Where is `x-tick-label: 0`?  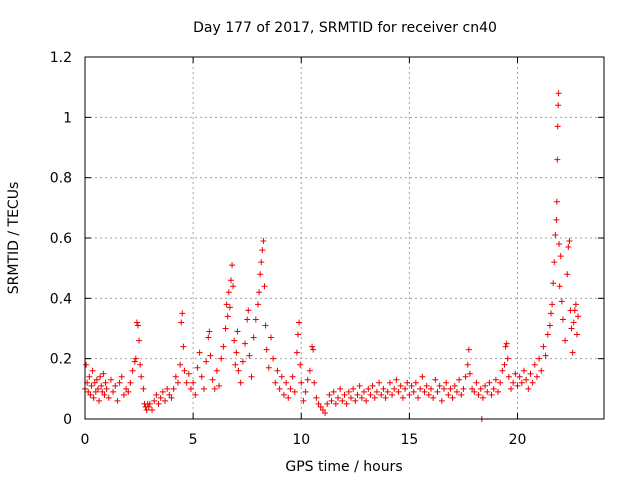 x-tick-label: 0 is located at coordinates (85, 440).